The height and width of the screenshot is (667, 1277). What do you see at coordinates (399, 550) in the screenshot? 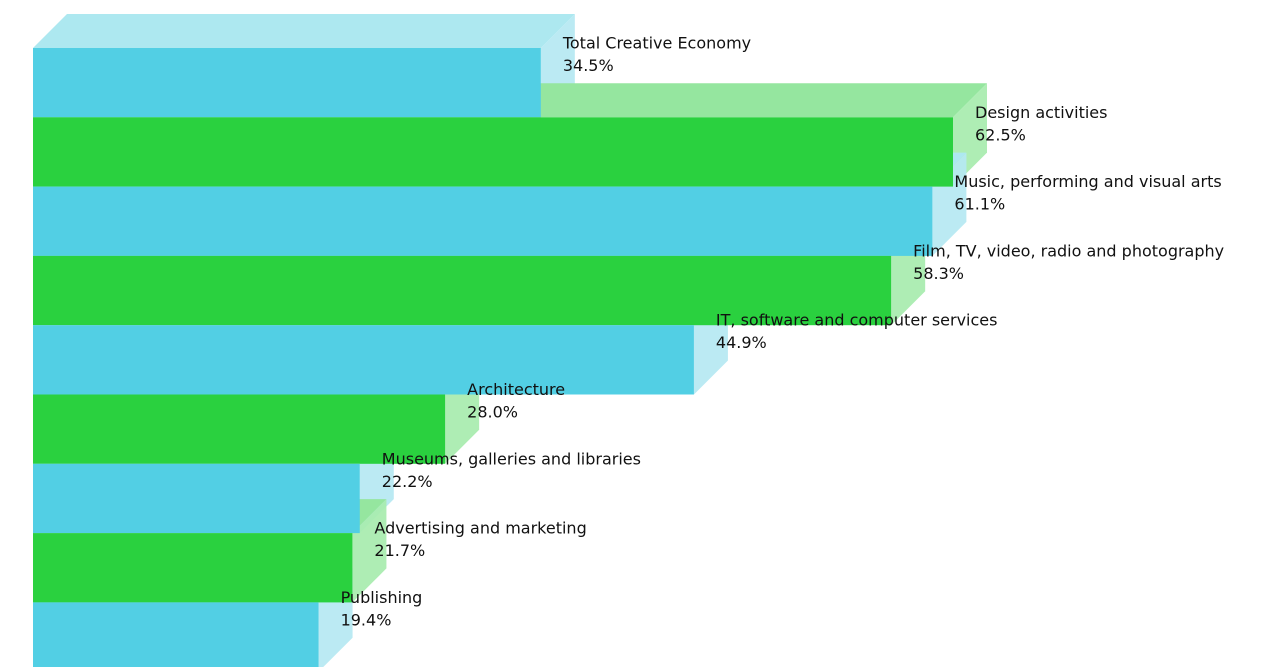
I see `bar-value-label: 21.7%` at bounding box center [399, 550].